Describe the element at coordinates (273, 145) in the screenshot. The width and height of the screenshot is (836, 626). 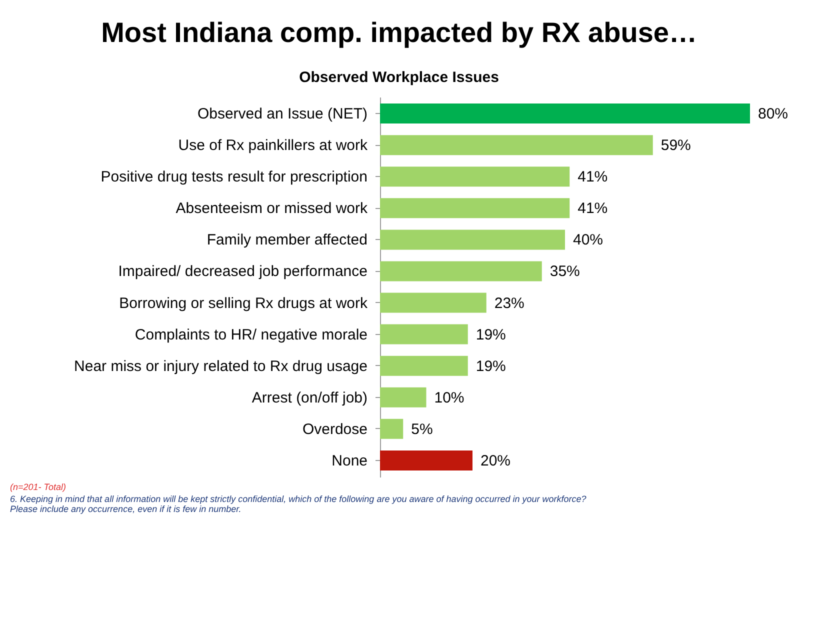
I see `y-tick-label: Use of Rx painkillers at work` at that location.